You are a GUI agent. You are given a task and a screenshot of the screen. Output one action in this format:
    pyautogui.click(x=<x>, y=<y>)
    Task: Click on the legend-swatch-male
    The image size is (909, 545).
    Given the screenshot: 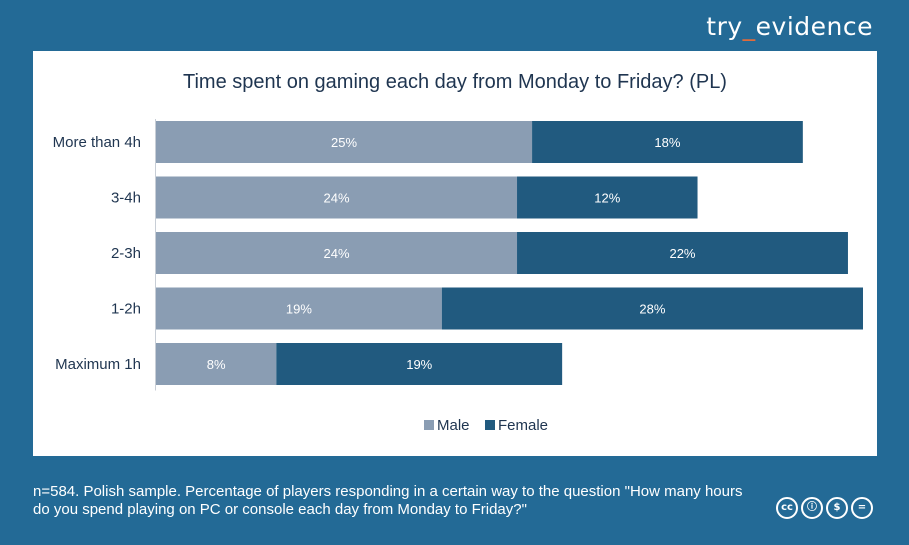 What is the action you would take?
    pyautogui.click(x=429, y=425)
    